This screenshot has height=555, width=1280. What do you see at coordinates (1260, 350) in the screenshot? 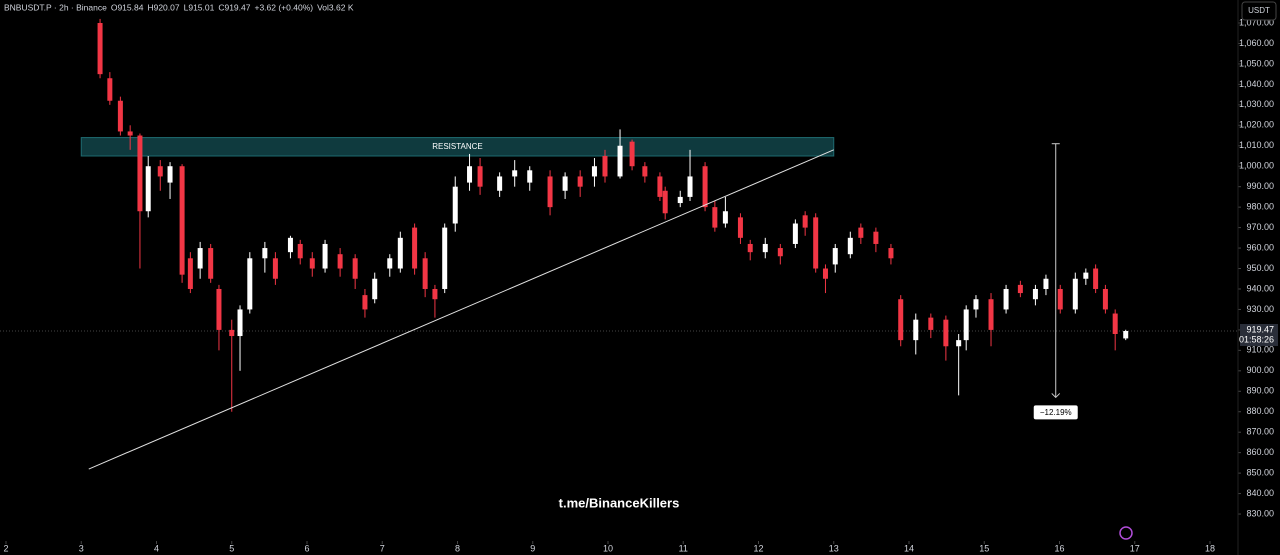
I see `y-tick-label: 910.00` at bounding box center [1260, 350].